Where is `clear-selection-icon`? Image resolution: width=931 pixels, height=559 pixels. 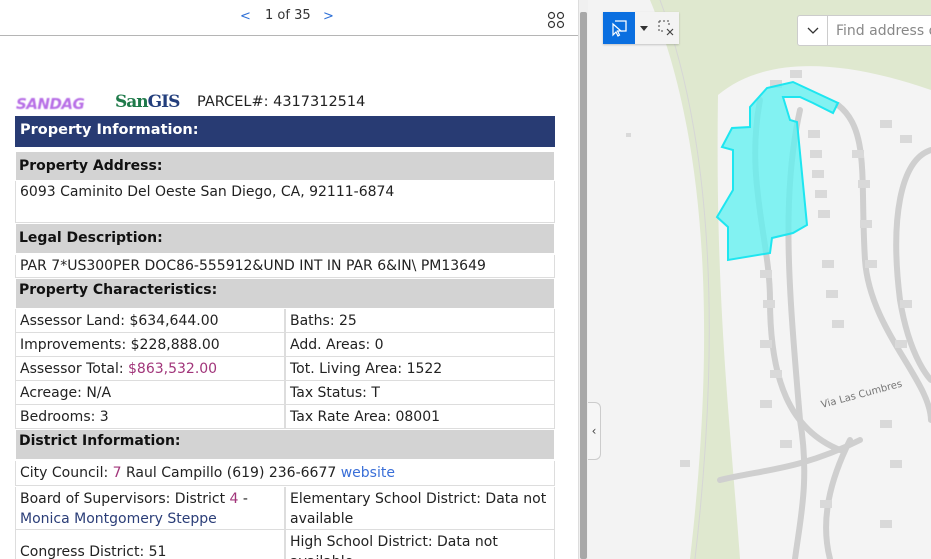
clear-selection-icon is located at coordinates (666, 28).